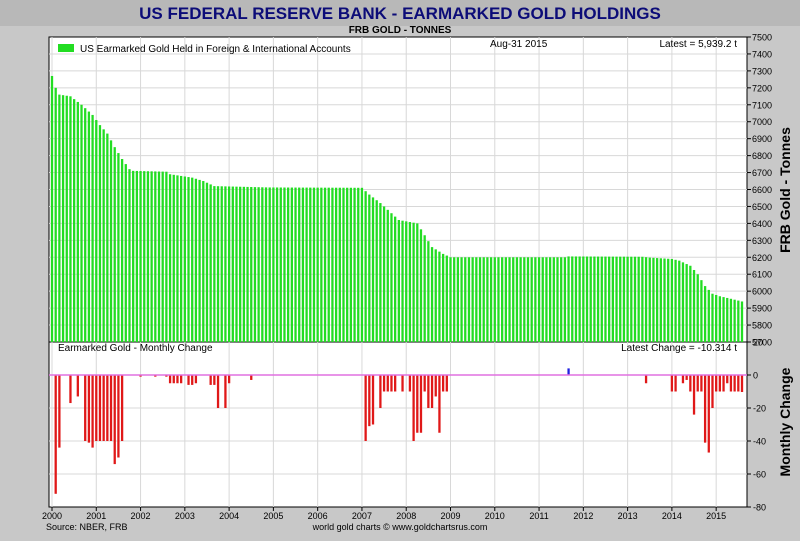 This screenshot has width=800, height=541. I want to click on source-label: Source: NBER, FRB, so click(87, 527).